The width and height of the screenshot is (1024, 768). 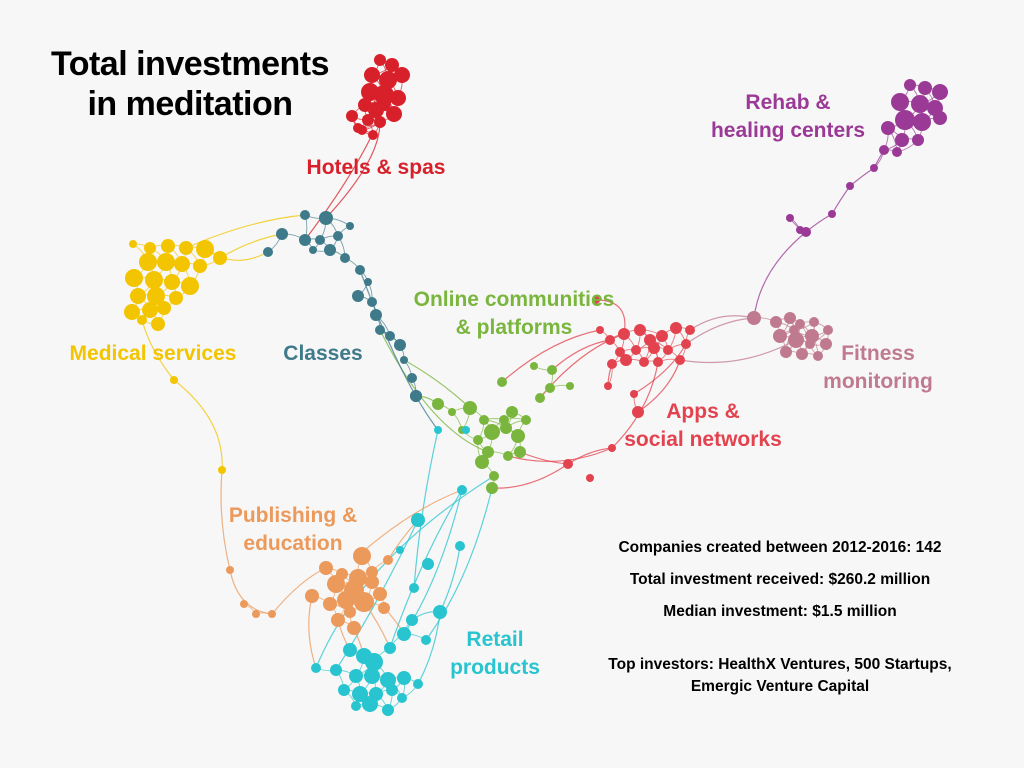 What do you see at coordinates (878, 353) in the screenshot?
I see `label-fitness-line-1: Fitness` at bounding box center [878, 353].